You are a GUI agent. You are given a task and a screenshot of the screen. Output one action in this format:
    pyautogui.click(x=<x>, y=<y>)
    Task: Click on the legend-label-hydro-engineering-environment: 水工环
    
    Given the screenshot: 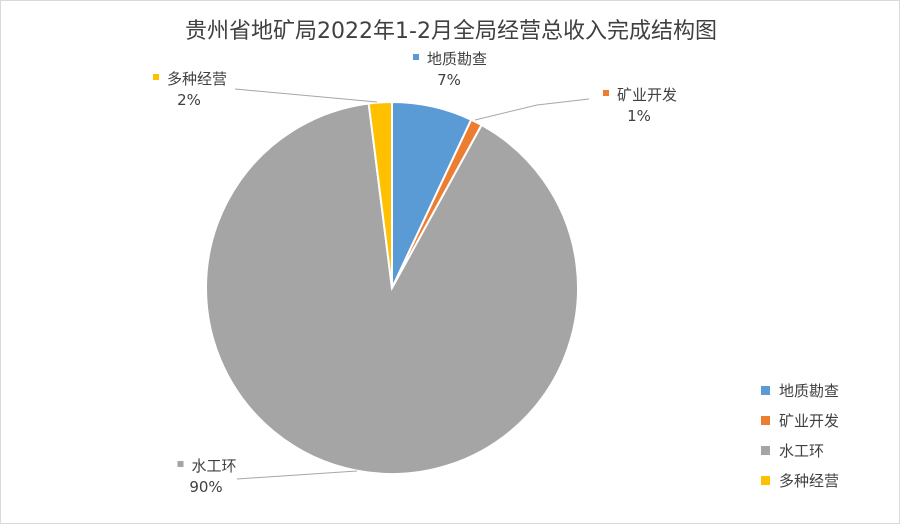 What is the action you would take?
    pyautogui.click(x=802, y=450)
    